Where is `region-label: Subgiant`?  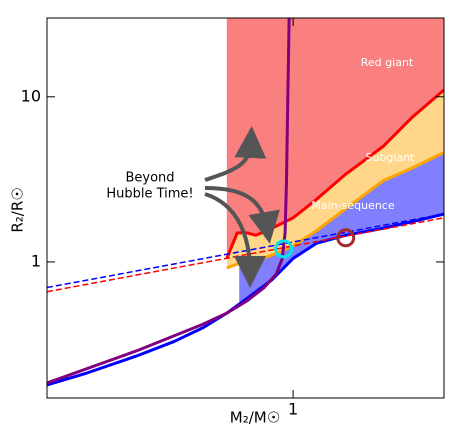
region-label: Subgiant is located at coordinates (390, 157).